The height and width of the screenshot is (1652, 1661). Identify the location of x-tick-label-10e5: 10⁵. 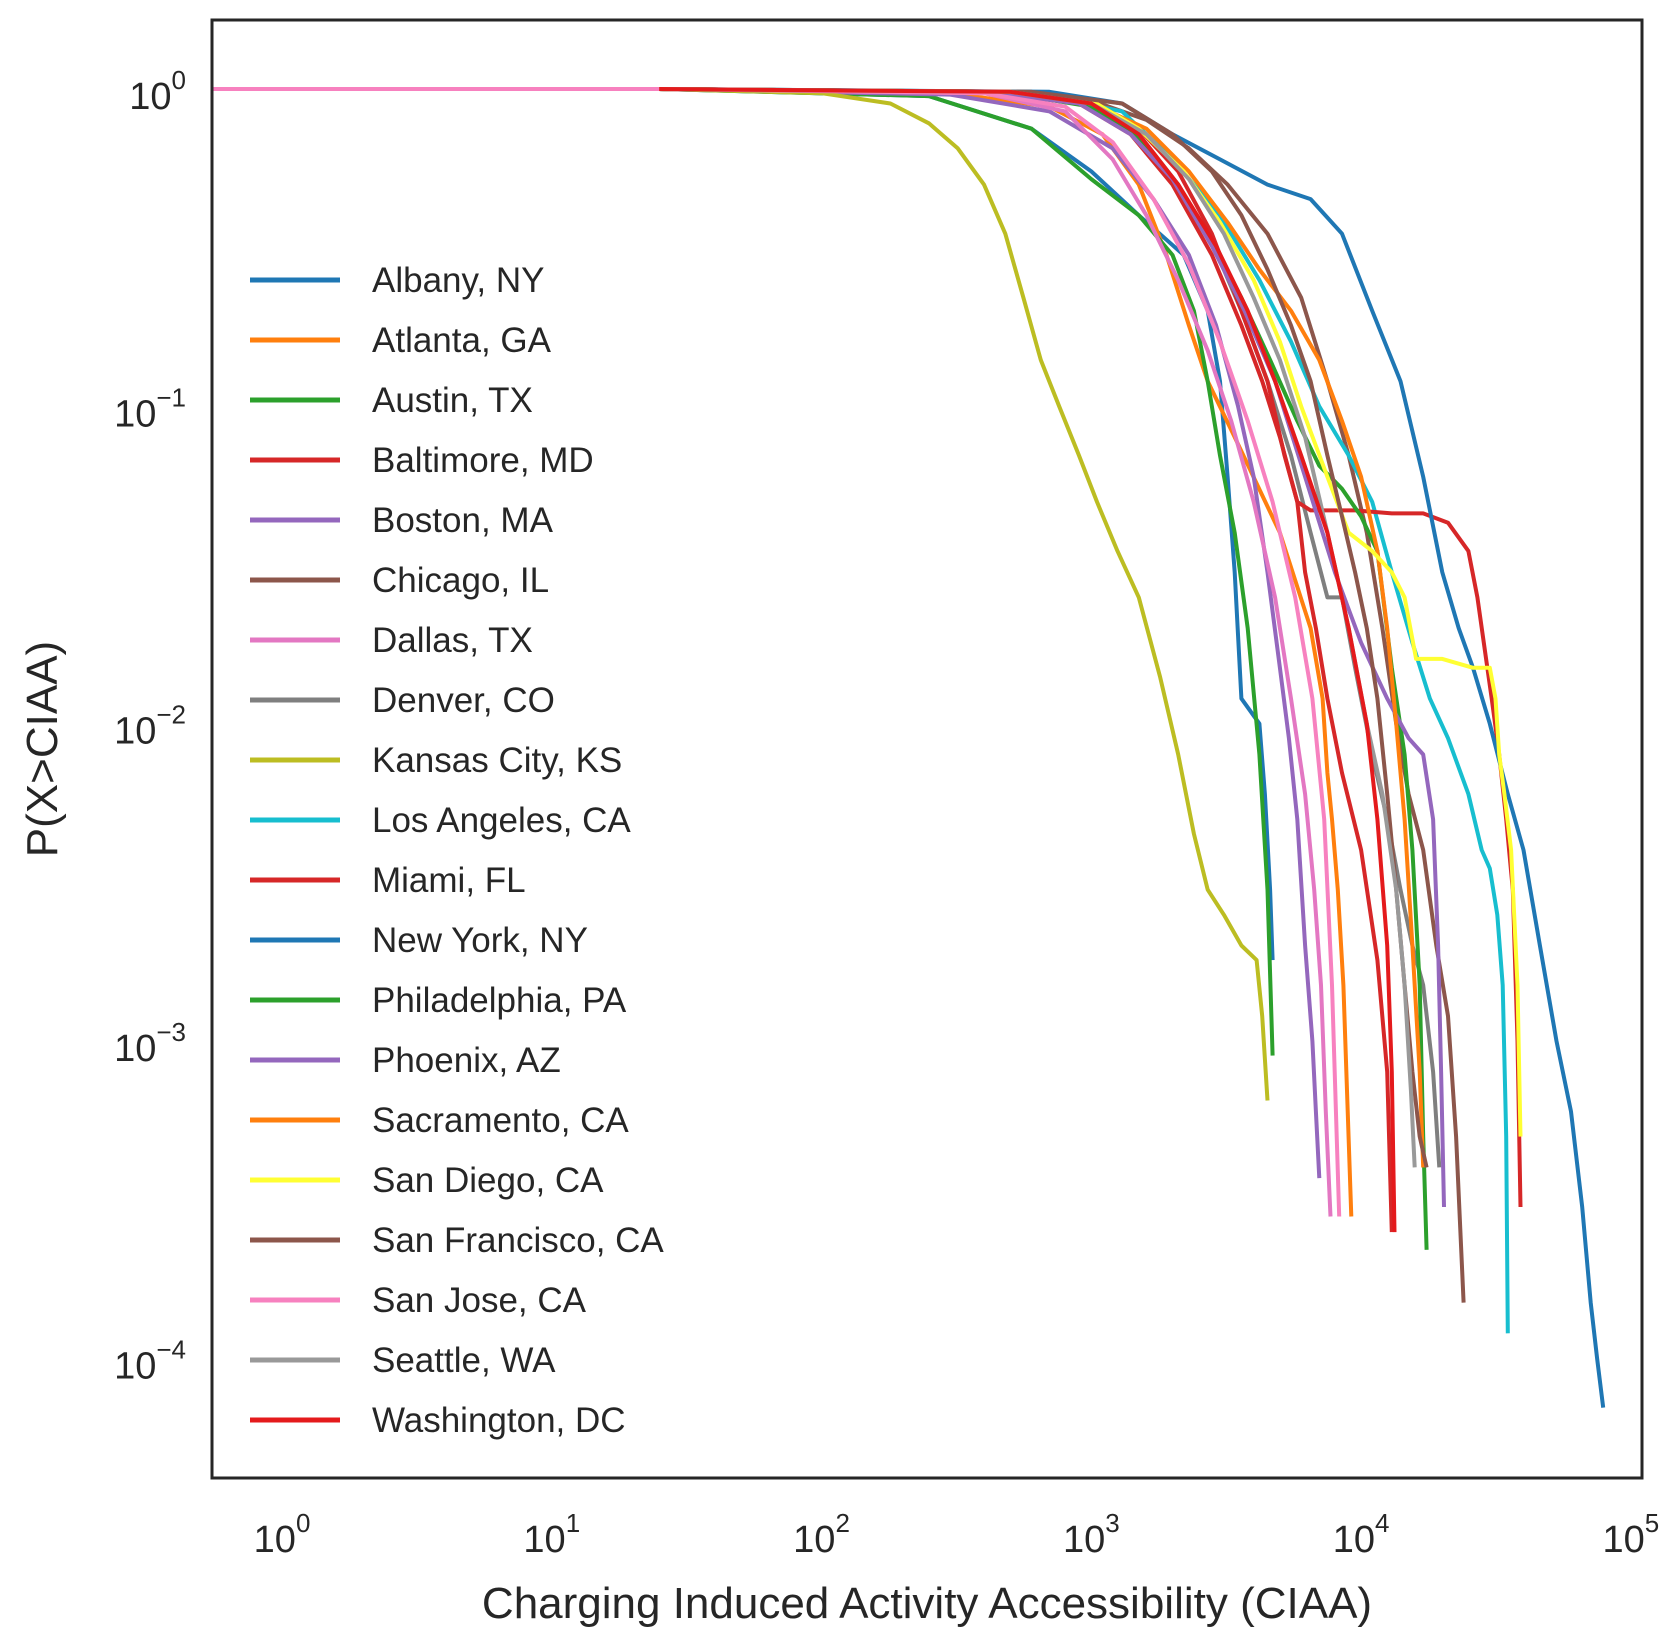
(1630, 1534).